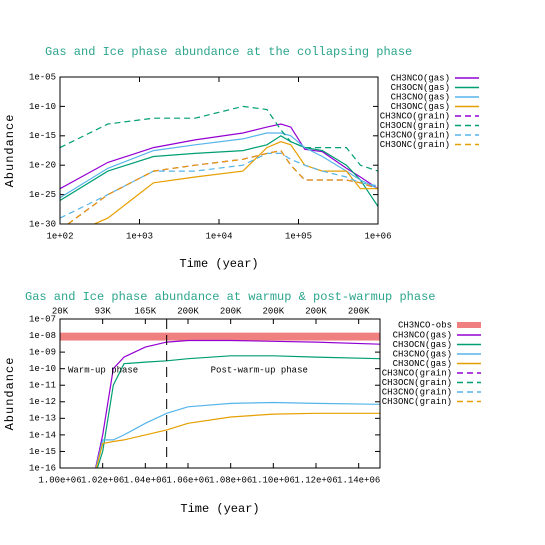 The image size is (545, 545). I want to click on x-tick-label: 1e+06, so click(377, 236).